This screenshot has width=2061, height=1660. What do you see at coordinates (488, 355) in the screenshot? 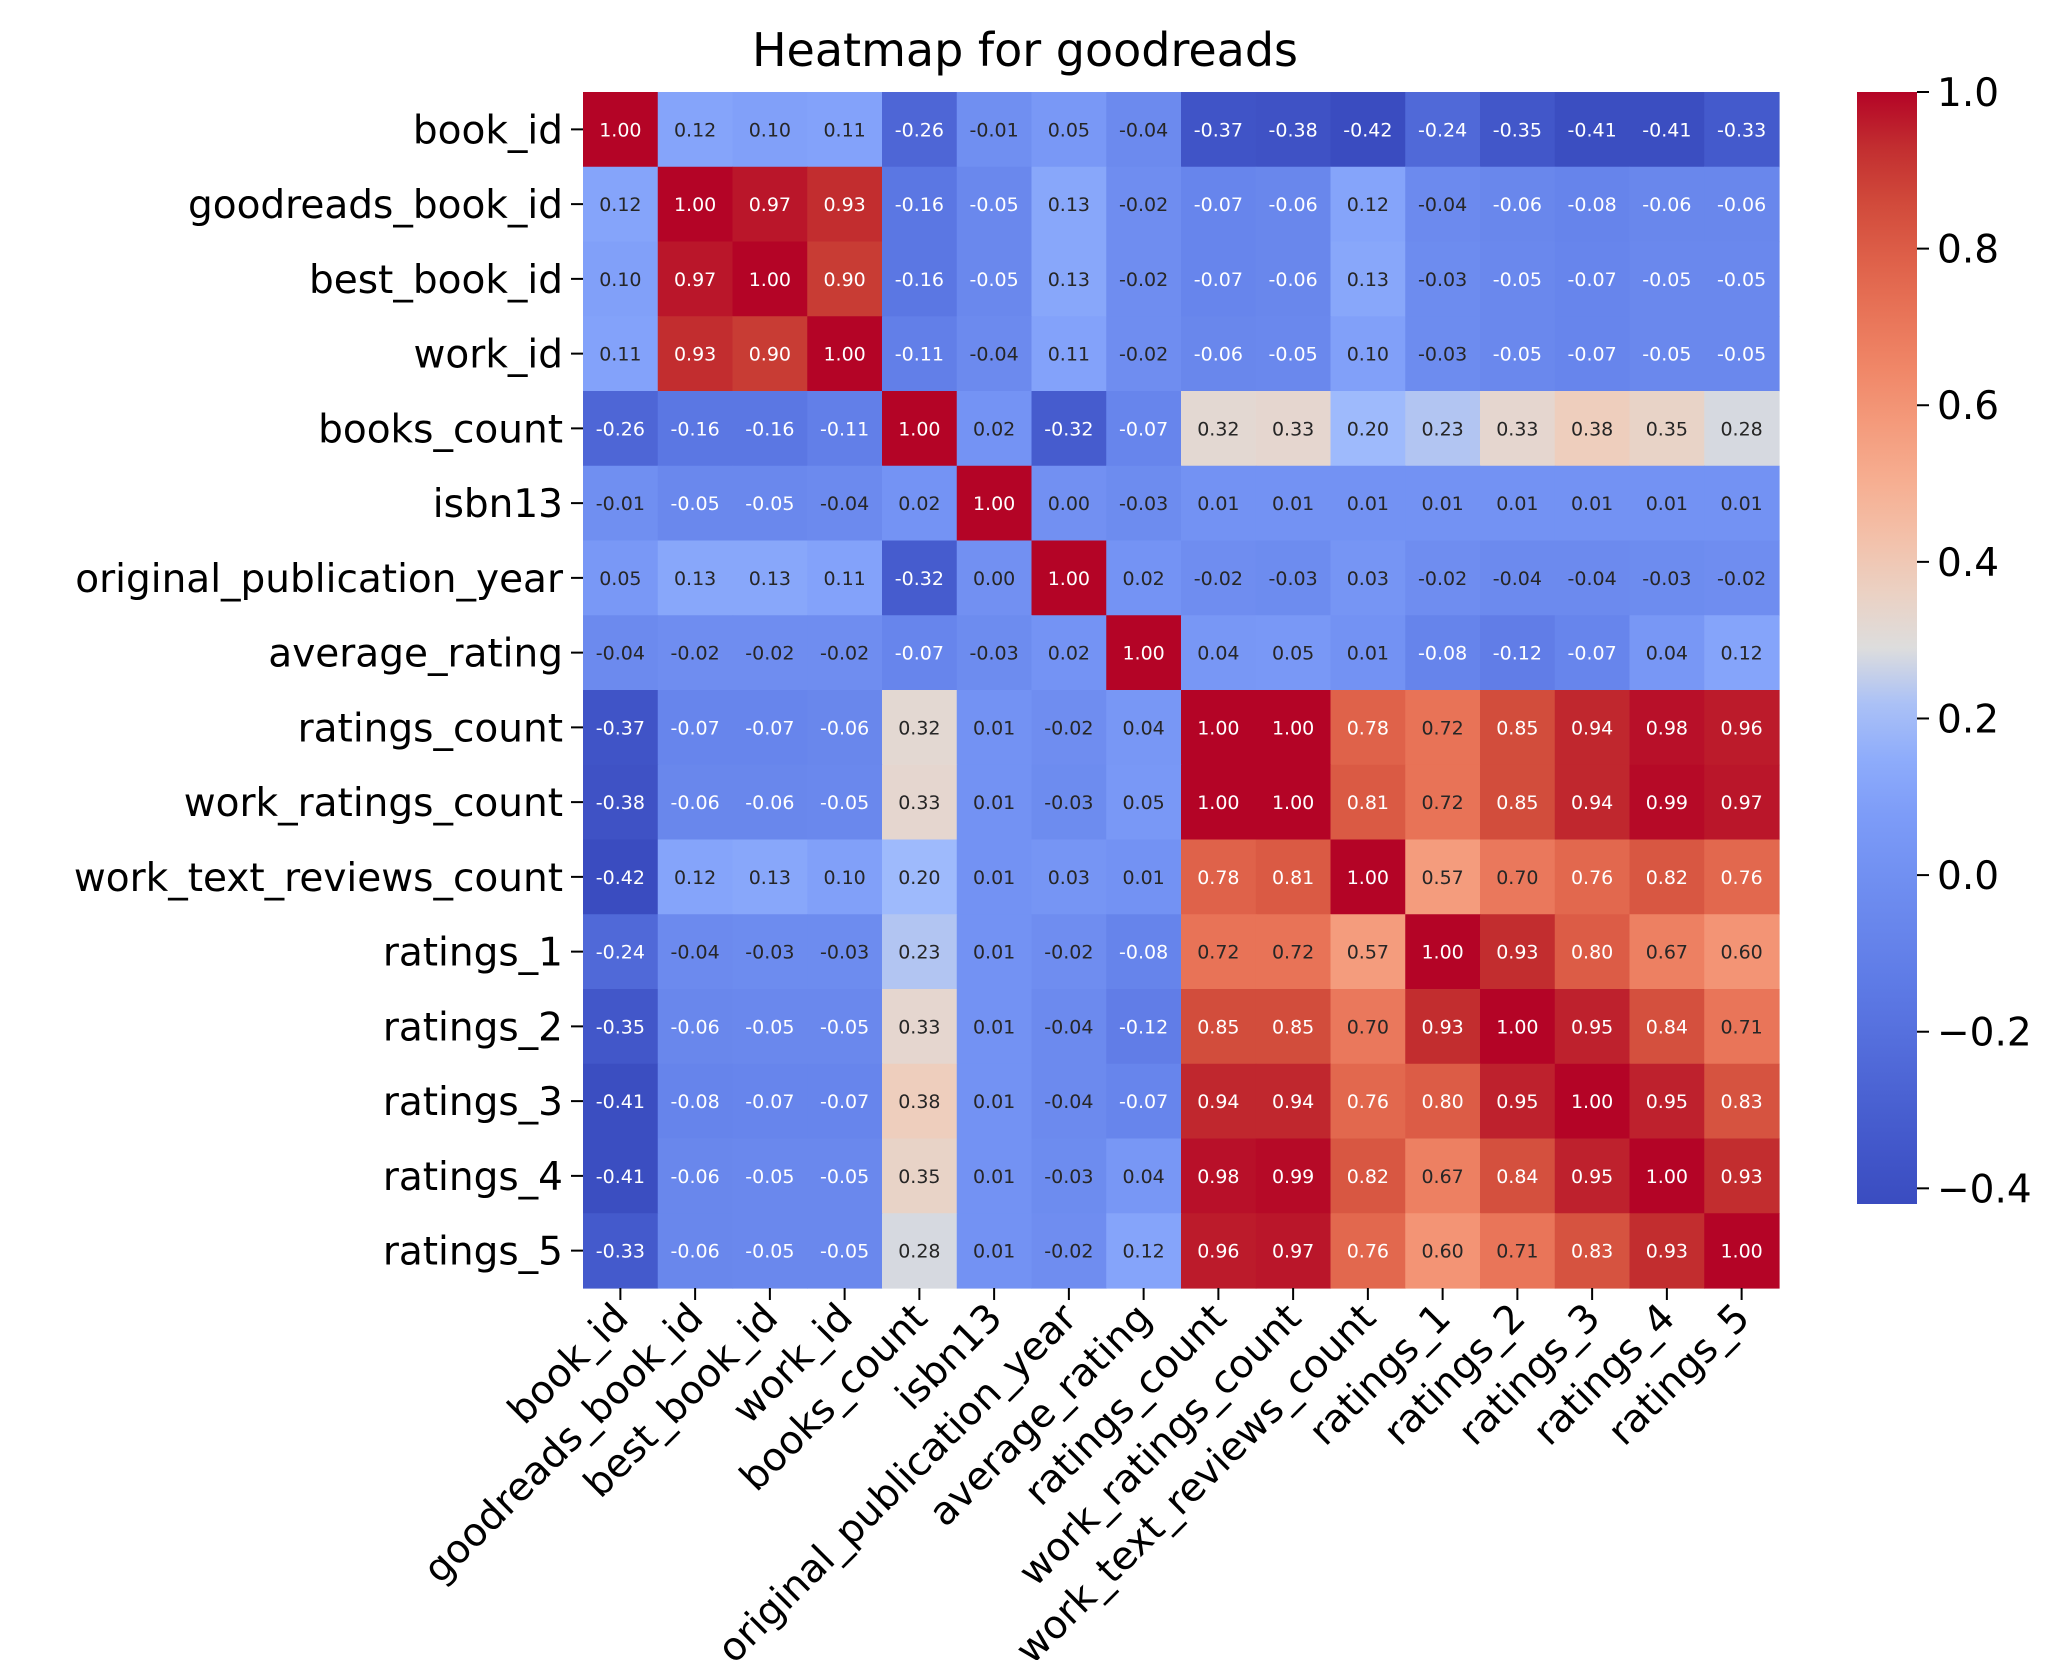
I see `y-tick-label: work_id` at bounding box center [488, 355].